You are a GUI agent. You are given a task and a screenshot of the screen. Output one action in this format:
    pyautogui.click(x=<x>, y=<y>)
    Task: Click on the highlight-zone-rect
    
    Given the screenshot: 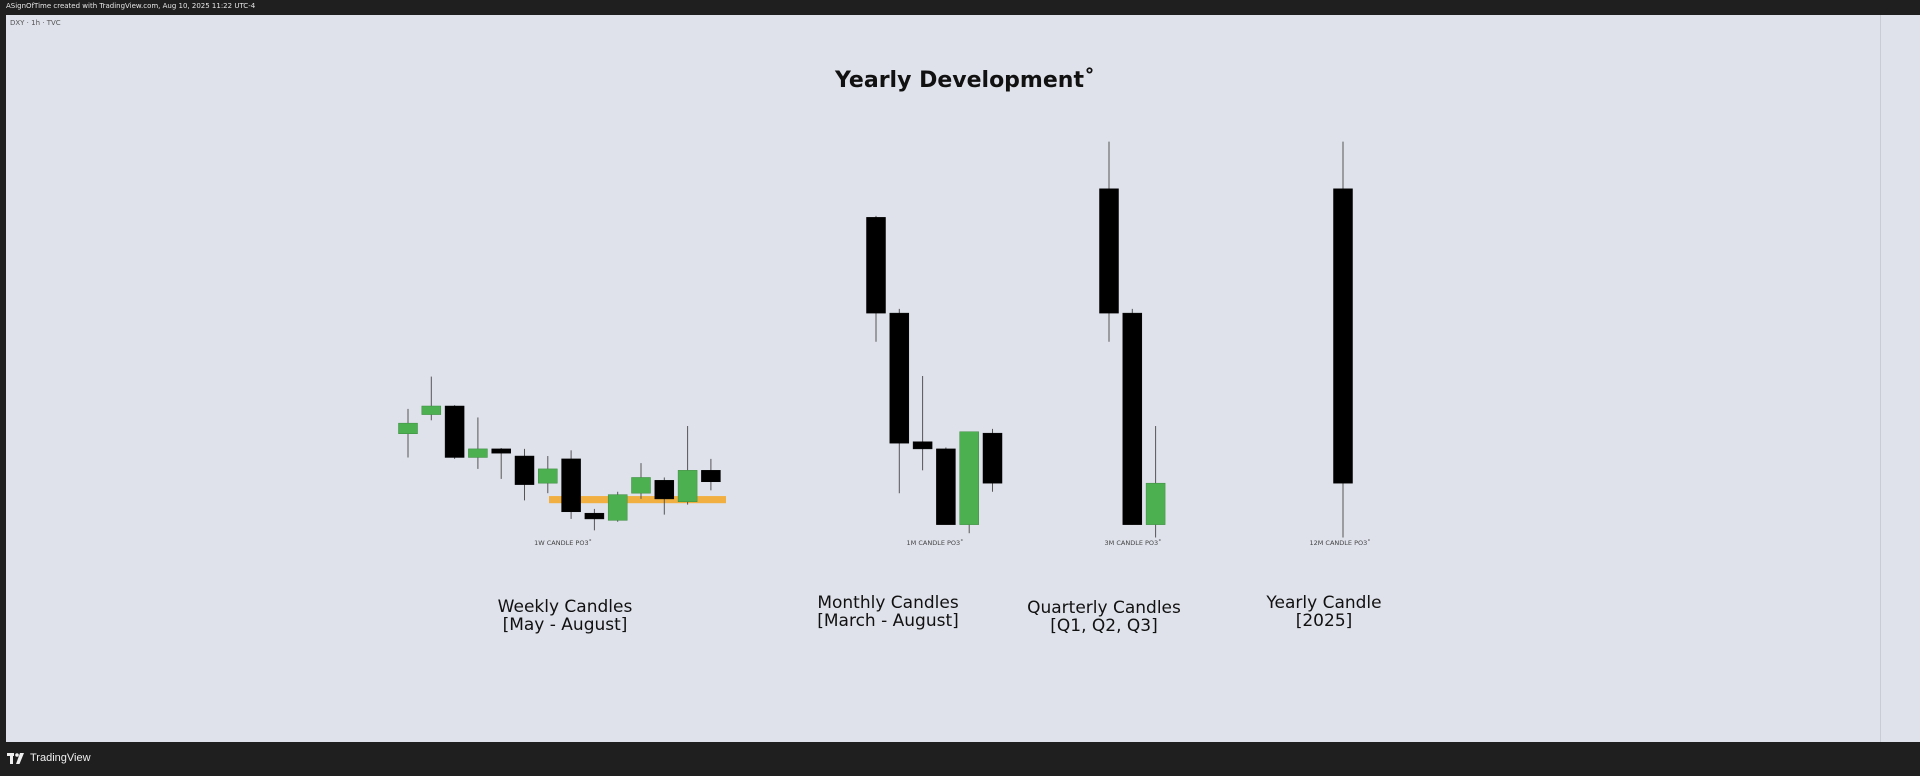 What is the action you would take?
    pyautogui.click(x=637, y=500)
    